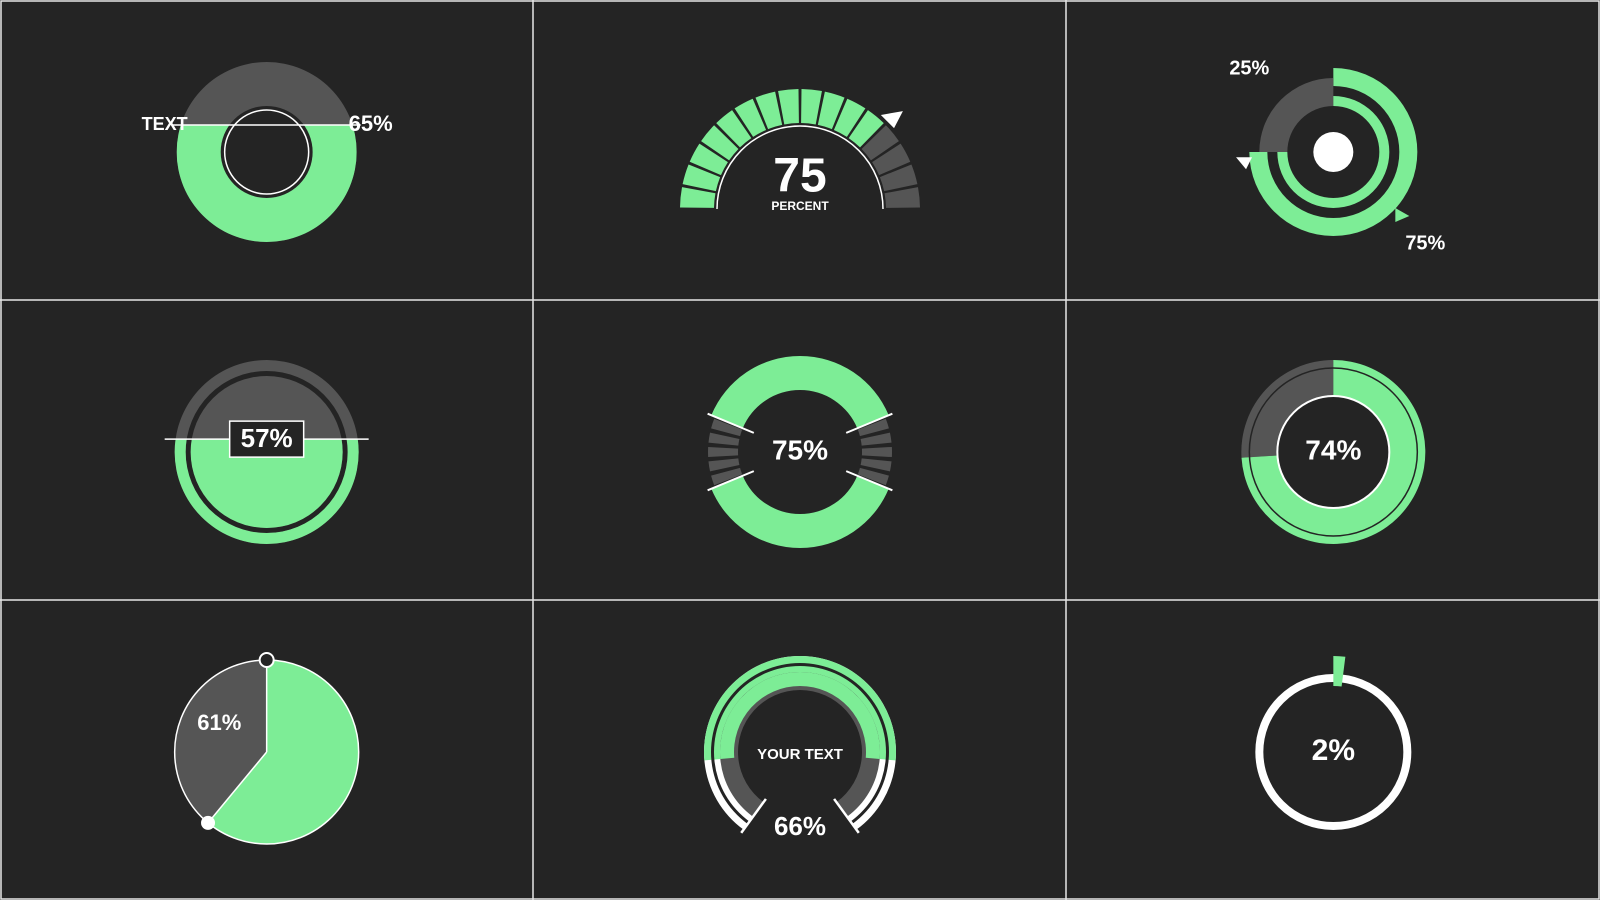 The image size is (1600, 900). I want to click on pie-slice, so click(283, 752).